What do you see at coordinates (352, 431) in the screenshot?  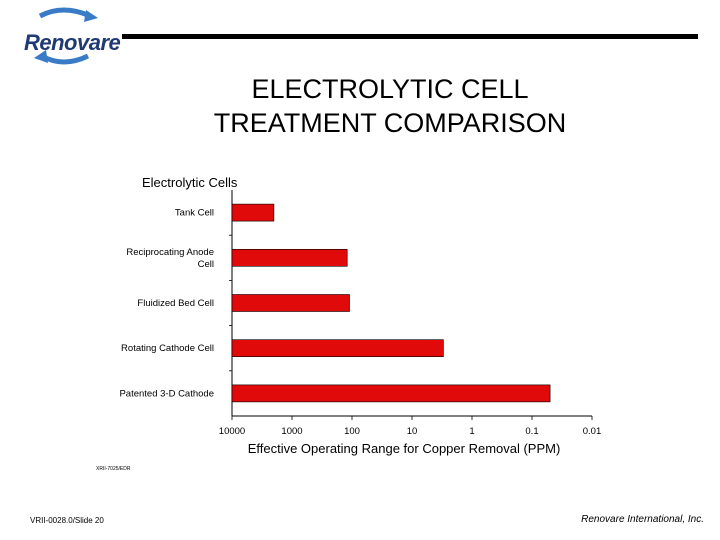 I see `x-tick-label-3: 100` at bounding box center [352, 431].